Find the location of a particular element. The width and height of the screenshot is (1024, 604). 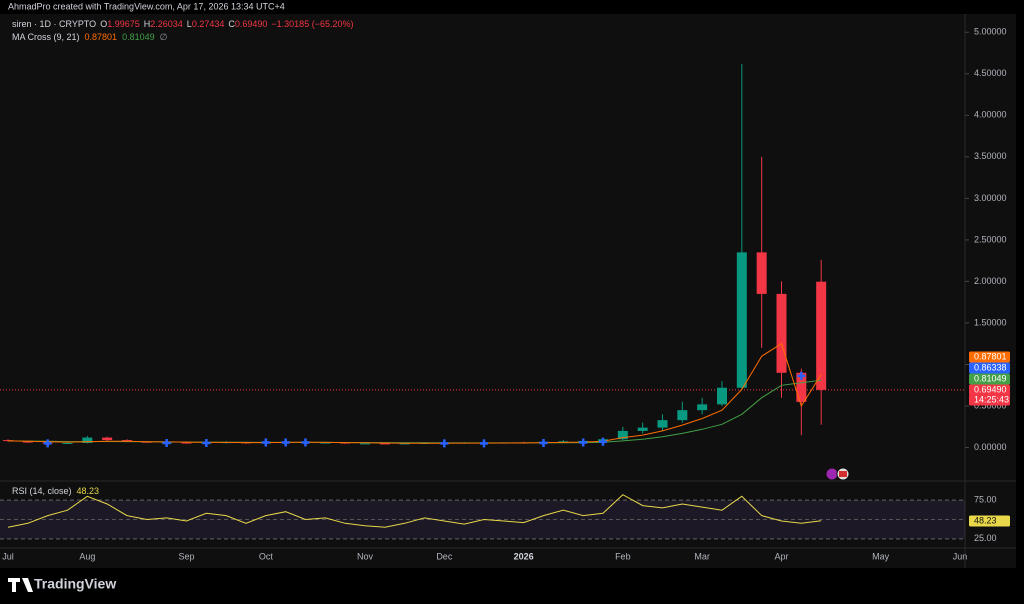

y-tick-label: 5.00000 is located at coordinates (990, 32).